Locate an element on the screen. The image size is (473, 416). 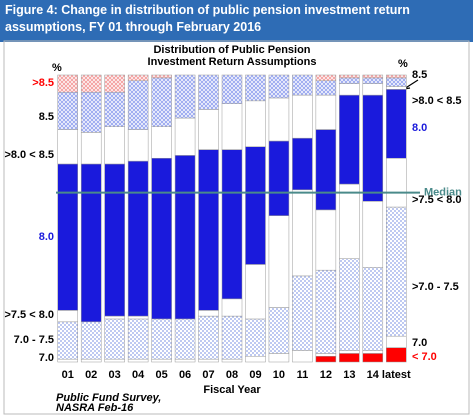
x-tick-label: latest is located at coordinates (396, 375).